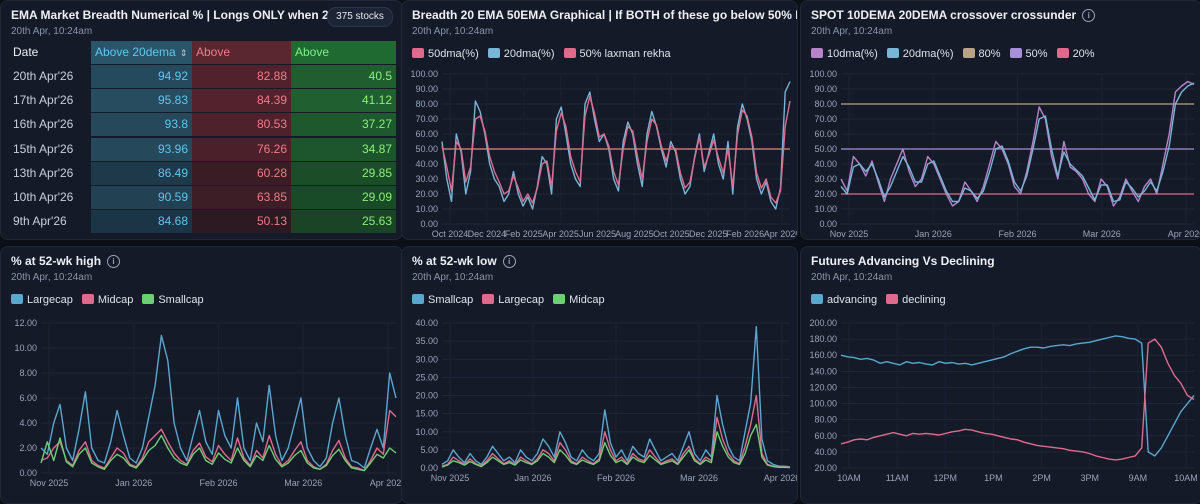 This screenshot has width=1200, height=504. I want to click on header-above-20dema: Above 20dema ⇕, so click(141, 52).